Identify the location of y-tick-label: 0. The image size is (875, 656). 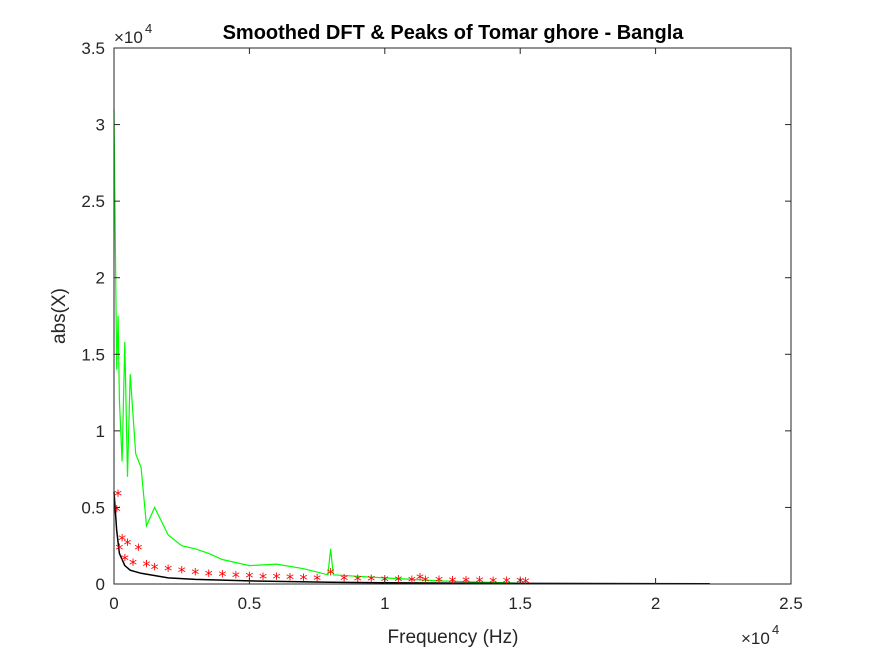
(100, 584).